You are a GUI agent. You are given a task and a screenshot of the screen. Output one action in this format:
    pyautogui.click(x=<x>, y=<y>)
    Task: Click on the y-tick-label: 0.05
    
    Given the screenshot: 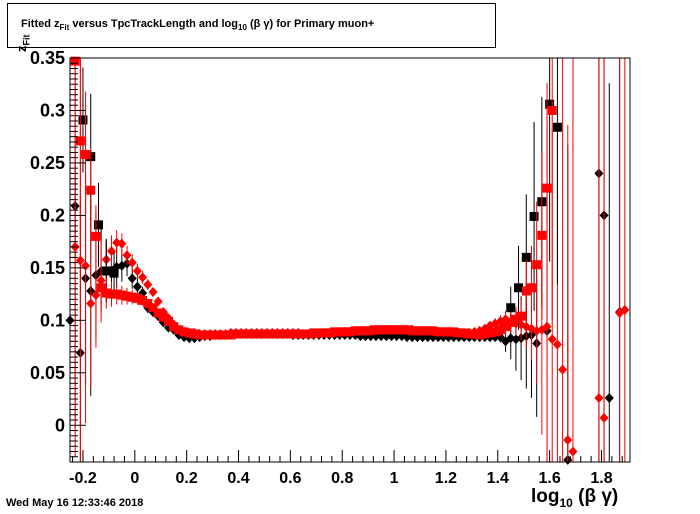 What is the action you would take?
    pyautogui.click(x=47, y=373)
    